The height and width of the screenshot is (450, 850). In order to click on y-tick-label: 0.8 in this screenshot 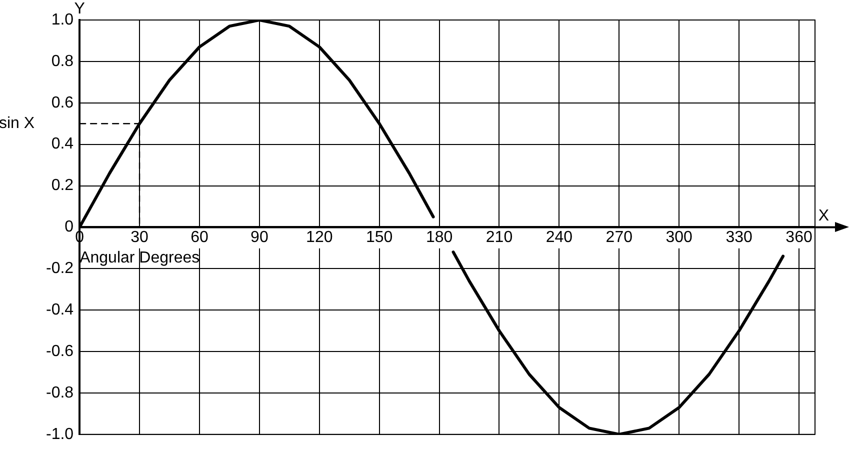, I will do `click(62, 61)`.